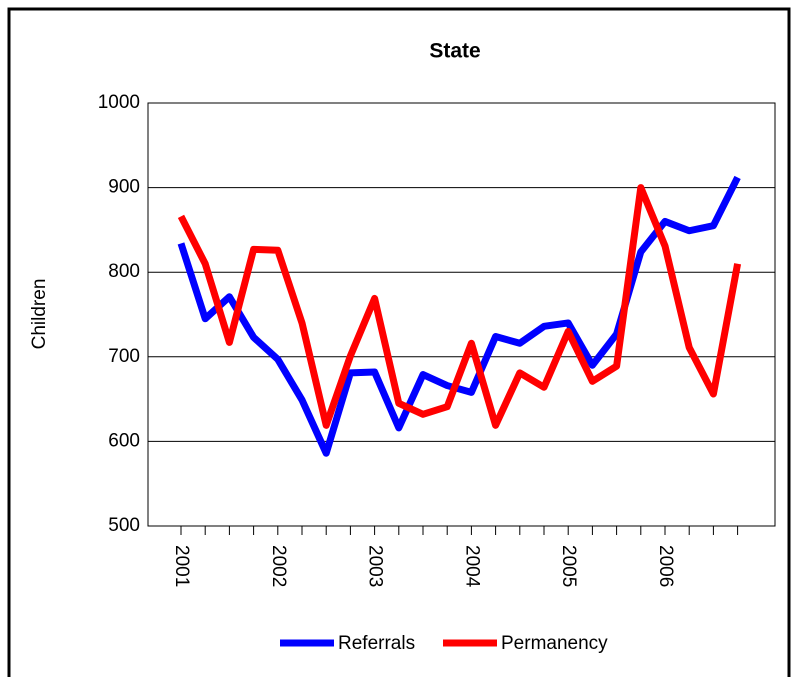 The width and height of the screenshot is (794, 677). Describe the element at coordinates (39, 314) in the screenshot. I see `y-axis-label: Children` at that location.